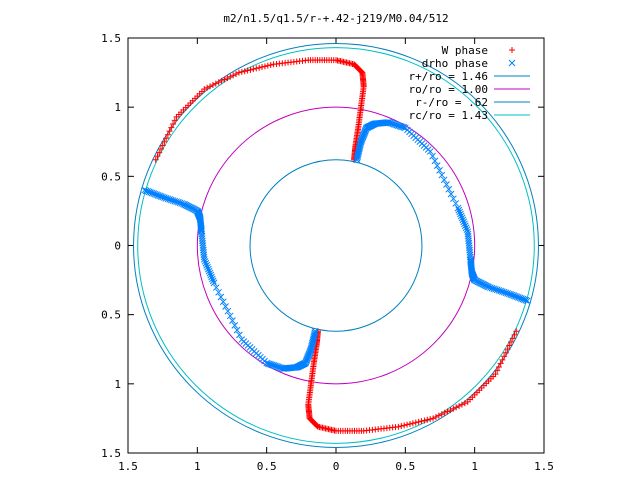 The width and height of the screenshot is (640, 480). I want to click on legend-label: r+/ro = 1.46, so click(448, 76).